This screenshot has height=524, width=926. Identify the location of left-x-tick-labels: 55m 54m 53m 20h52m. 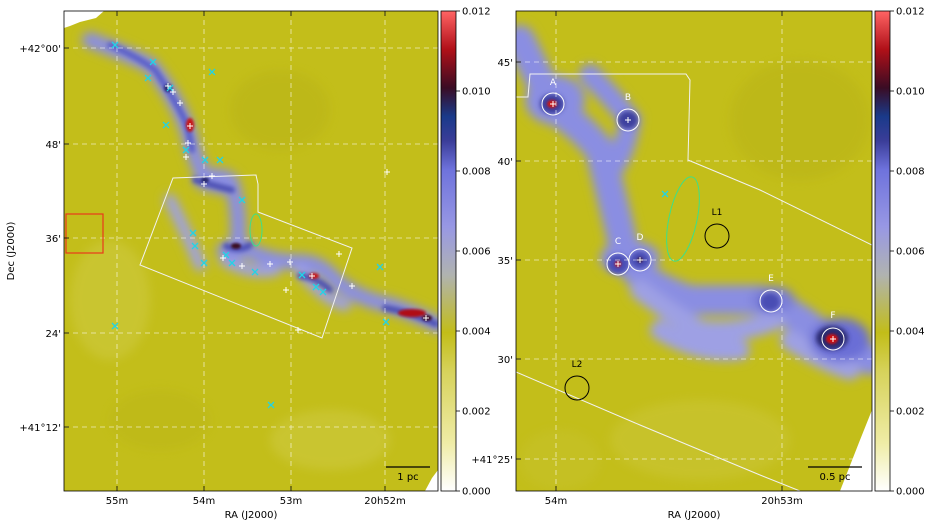
(256, 501).